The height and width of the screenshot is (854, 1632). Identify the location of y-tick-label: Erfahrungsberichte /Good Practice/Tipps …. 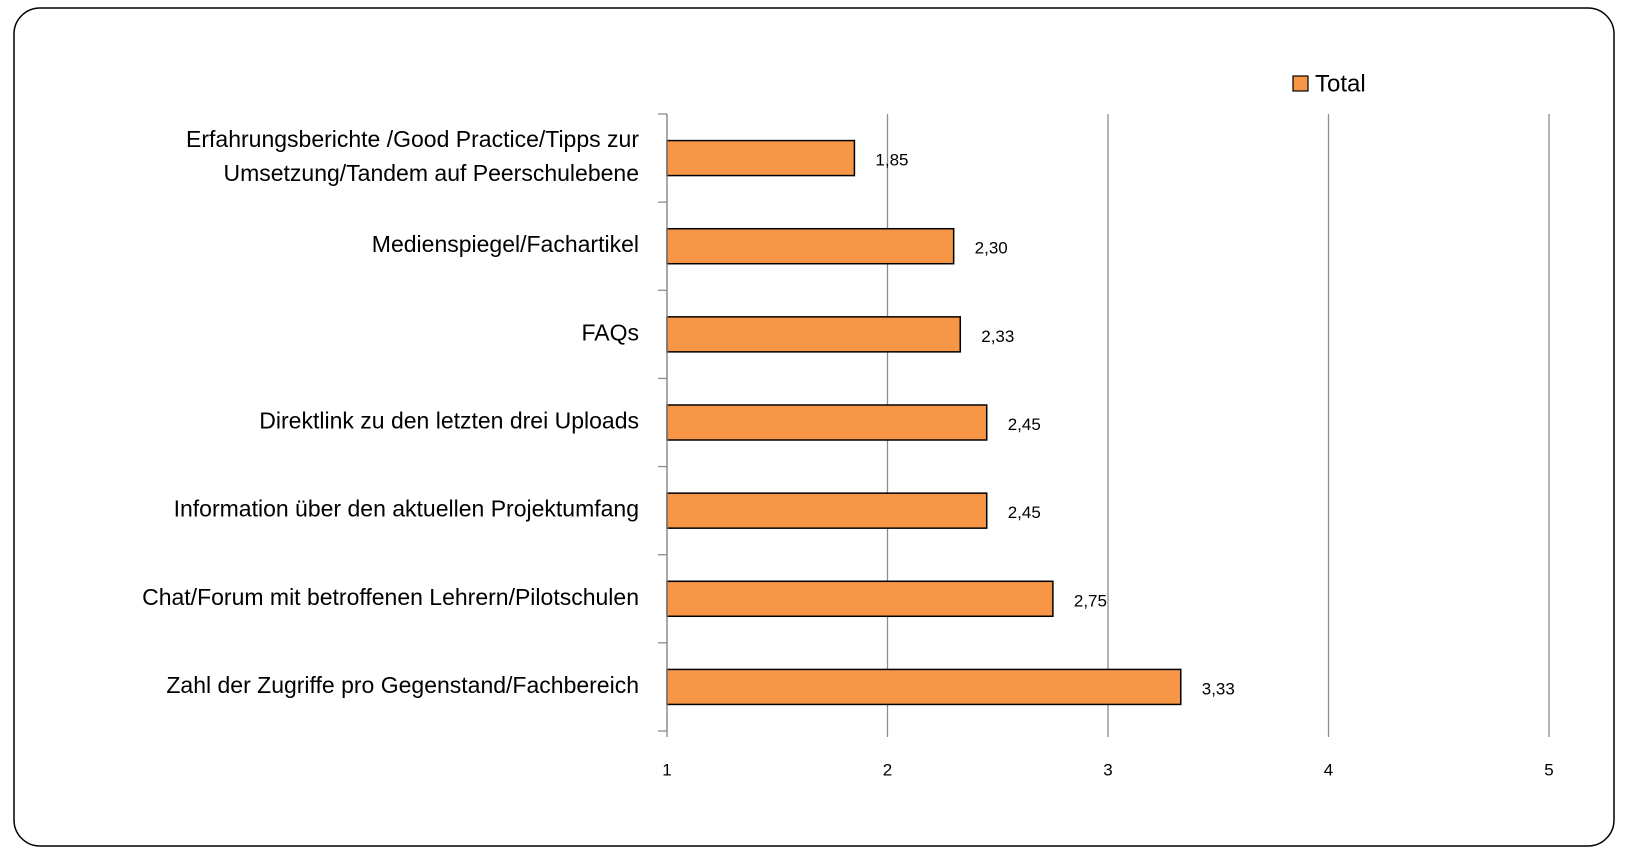
(412, 156).